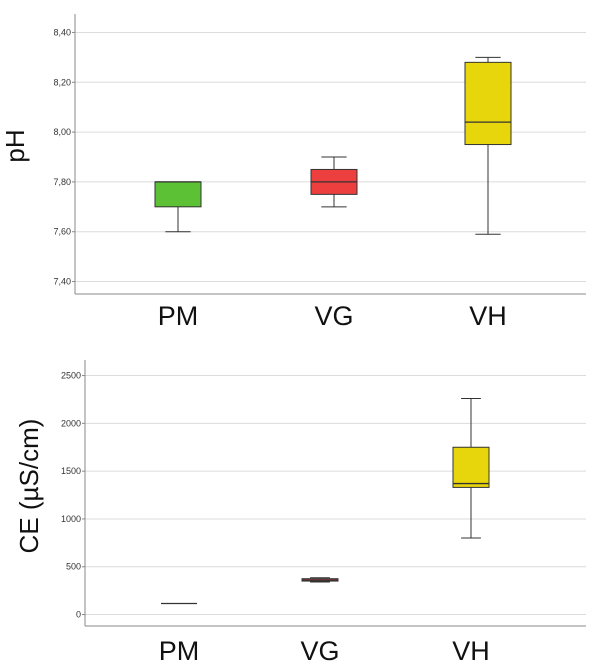  I want to click on y-tick-label: 1000, so click(71, 519).